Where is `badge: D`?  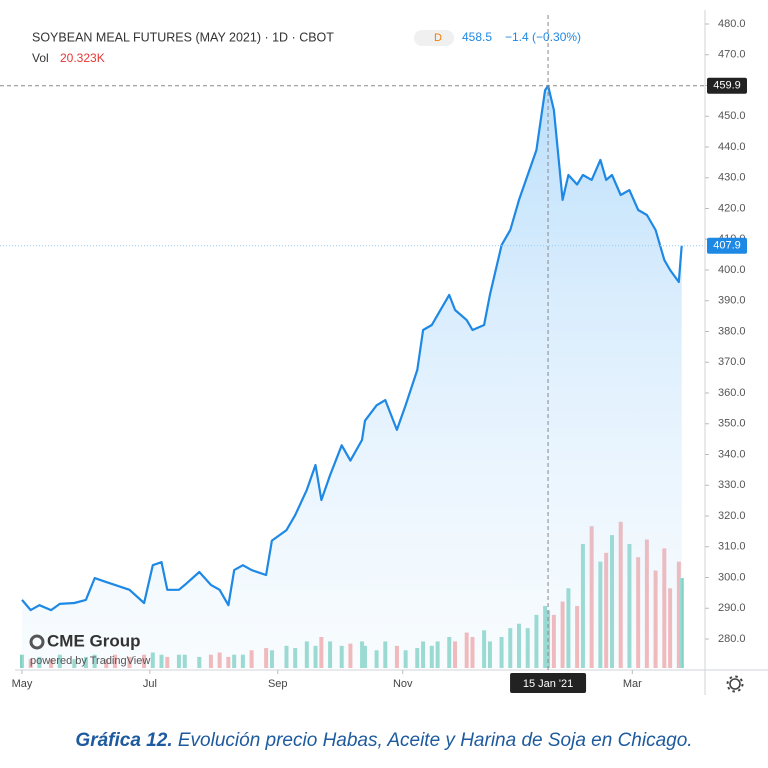 badge: D is located at coordinates (438, 38).